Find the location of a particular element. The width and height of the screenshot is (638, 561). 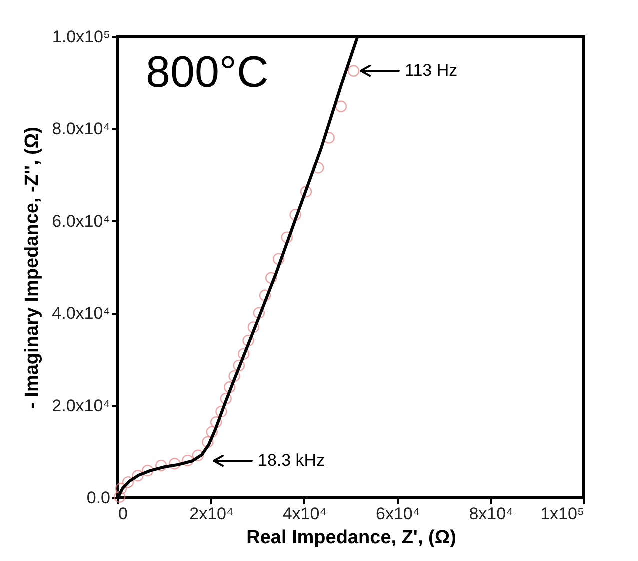

x-tick-label: 8x10⁴ is located at coordinates (491, 514).